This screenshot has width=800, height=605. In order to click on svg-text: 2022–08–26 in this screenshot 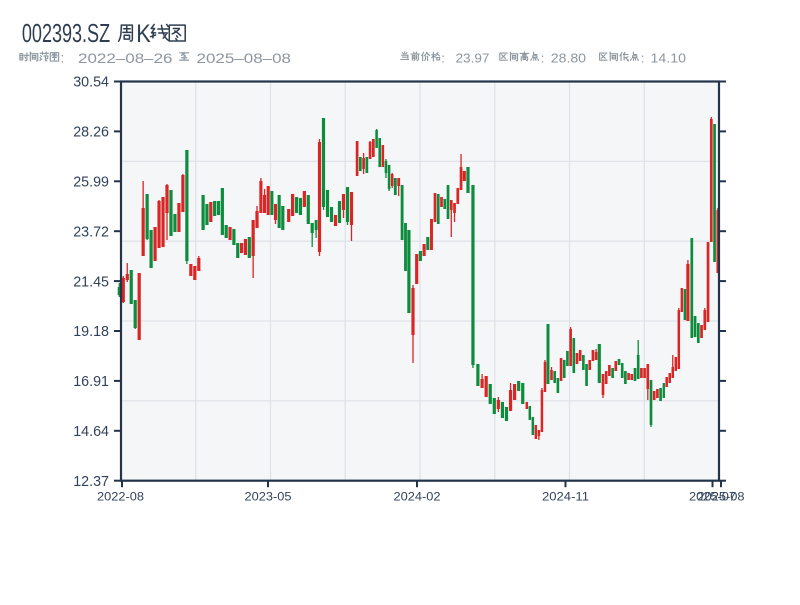, I will do `click(125, 58)`.